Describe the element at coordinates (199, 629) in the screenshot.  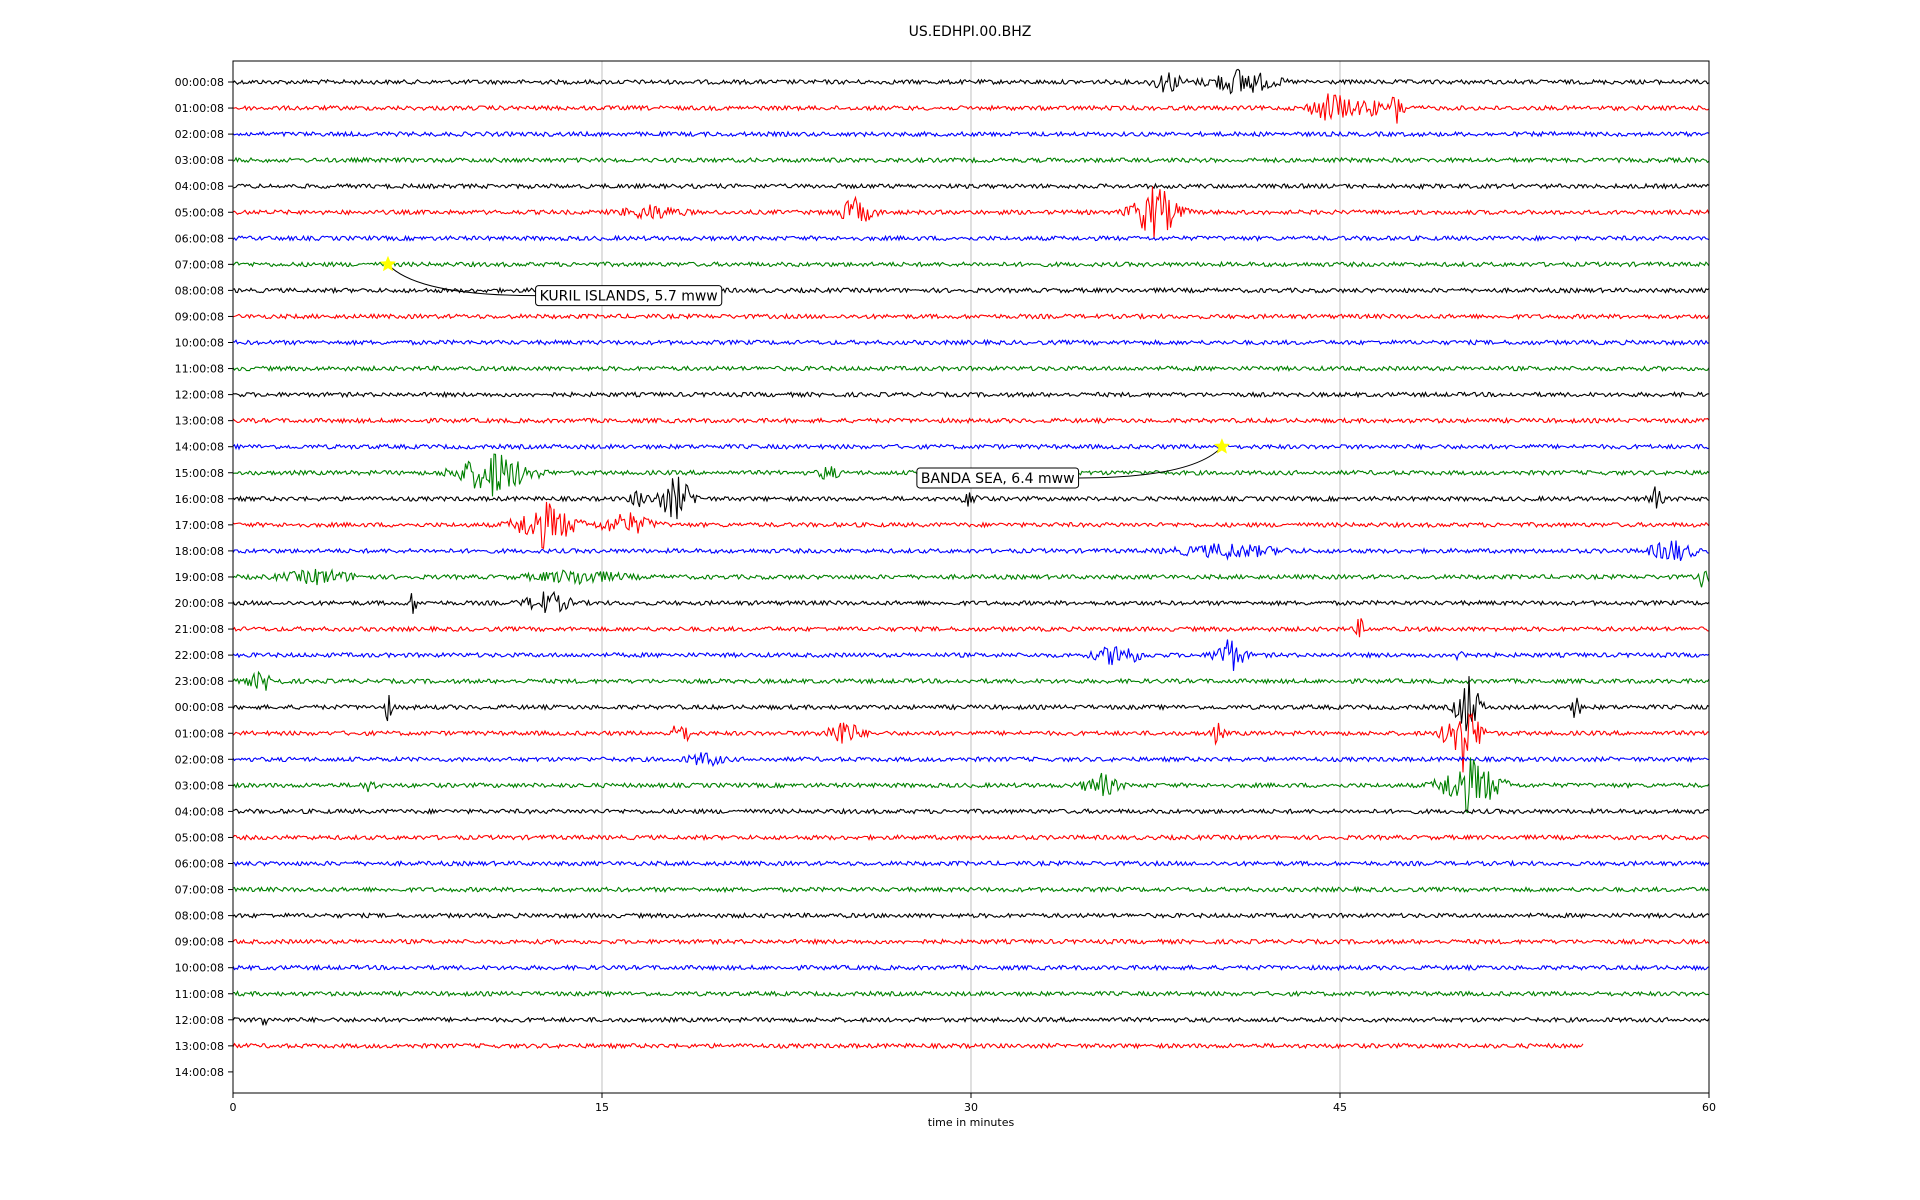
I see `y-tick-label: 21:00:08` at that location.